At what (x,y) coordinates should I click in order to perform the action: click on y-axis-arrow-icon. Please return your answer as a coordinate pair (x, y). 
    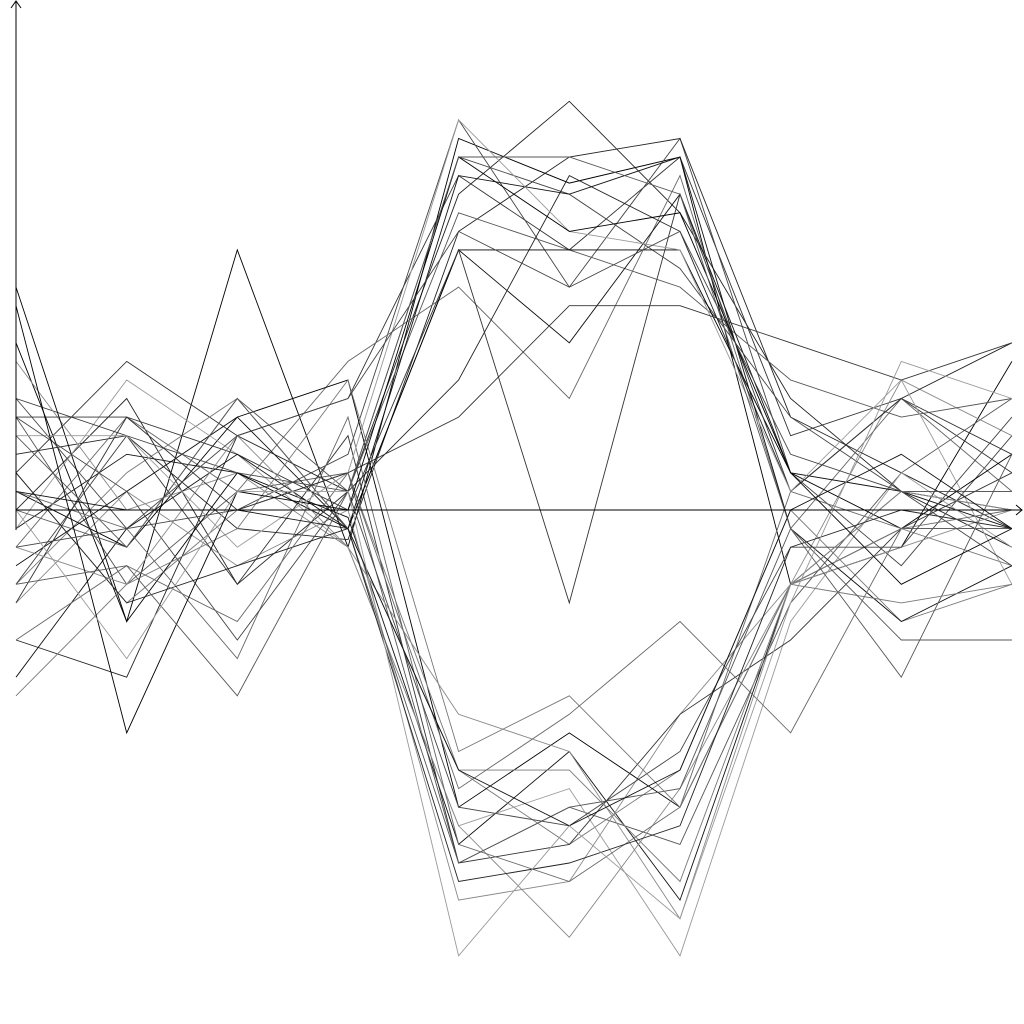
    Looking at the image, I should click on (16, 4).